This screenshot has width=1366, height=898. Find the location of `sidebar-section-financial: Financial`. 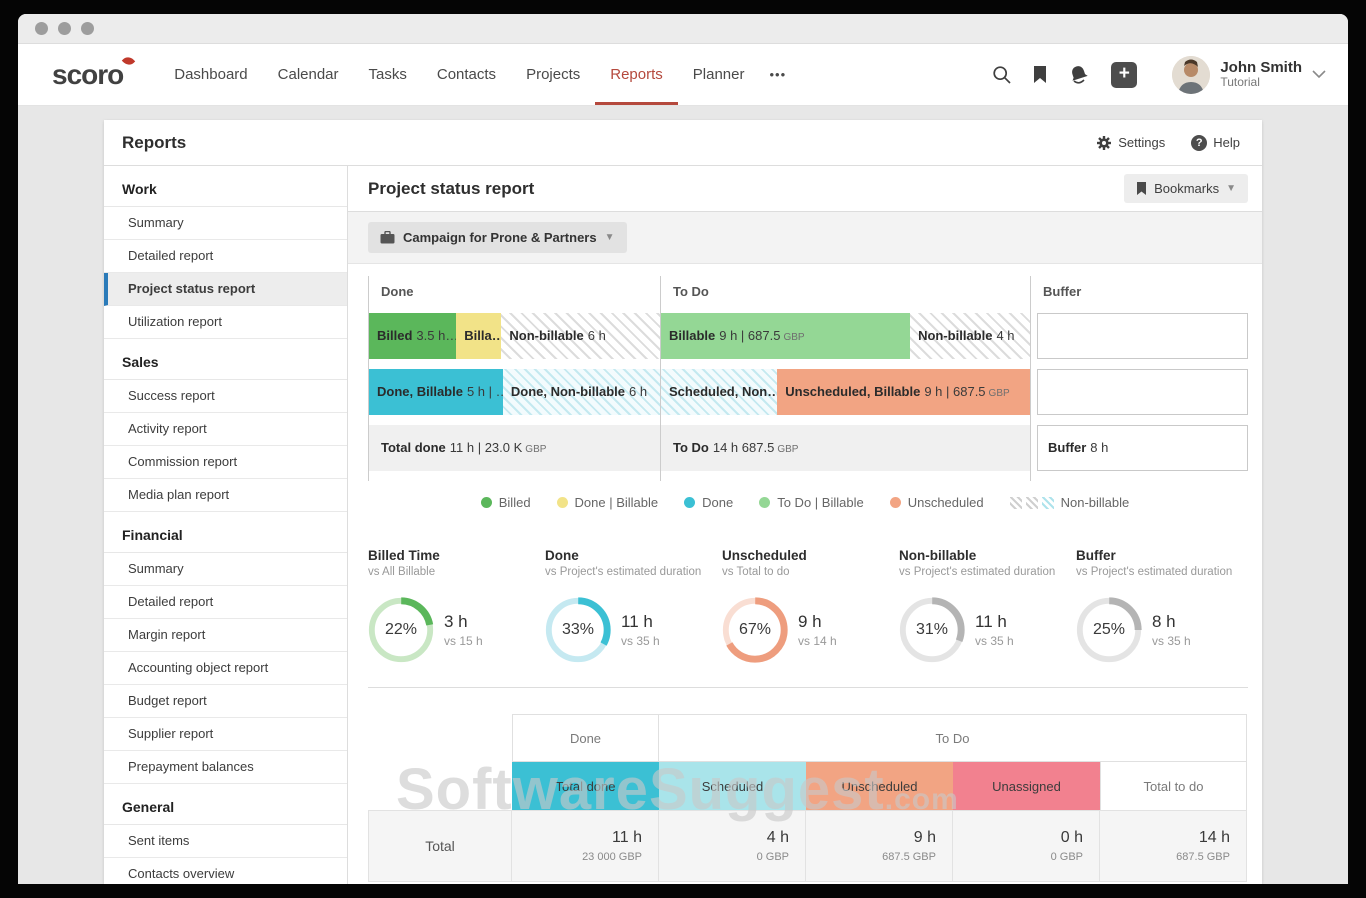

sidebar-section-financial: Financial is located at coordinates (225, 532).